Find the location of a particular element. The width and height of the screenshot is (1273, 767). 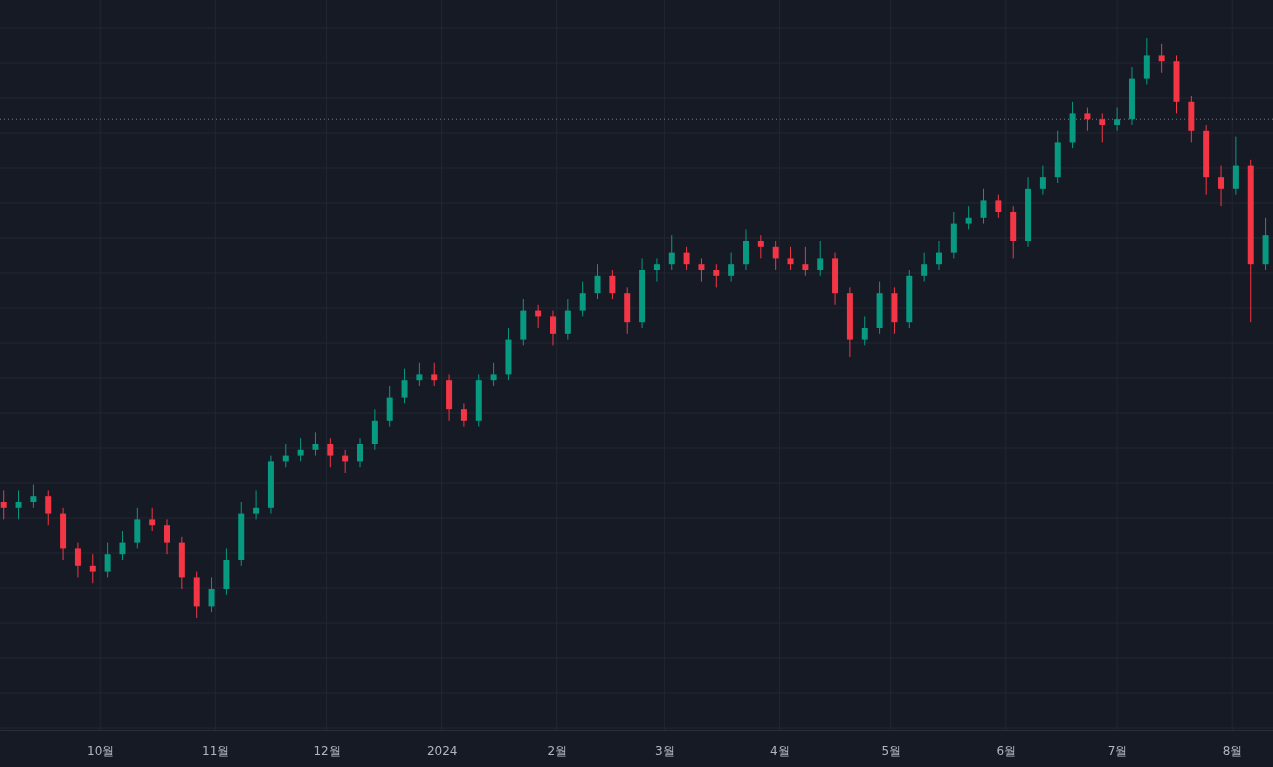

x-tick-label: 8월 is located at coordinates (1232, 750).